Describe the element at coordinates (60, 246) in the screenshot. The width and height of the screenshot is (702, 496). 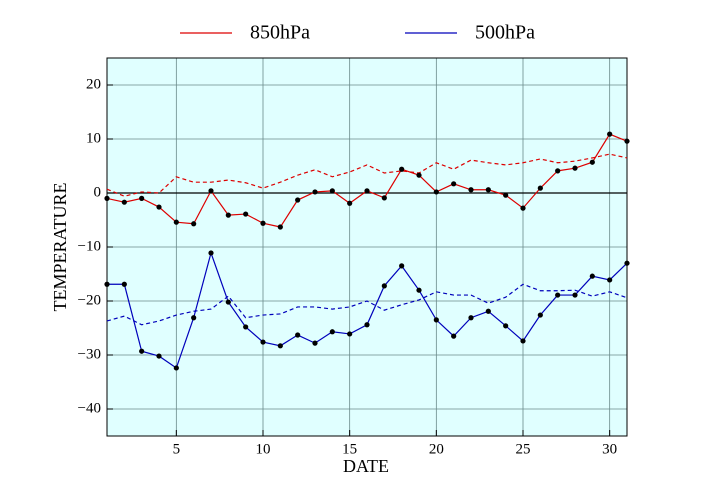
I see `y-axis-label: TEMPERATURE` at that location.